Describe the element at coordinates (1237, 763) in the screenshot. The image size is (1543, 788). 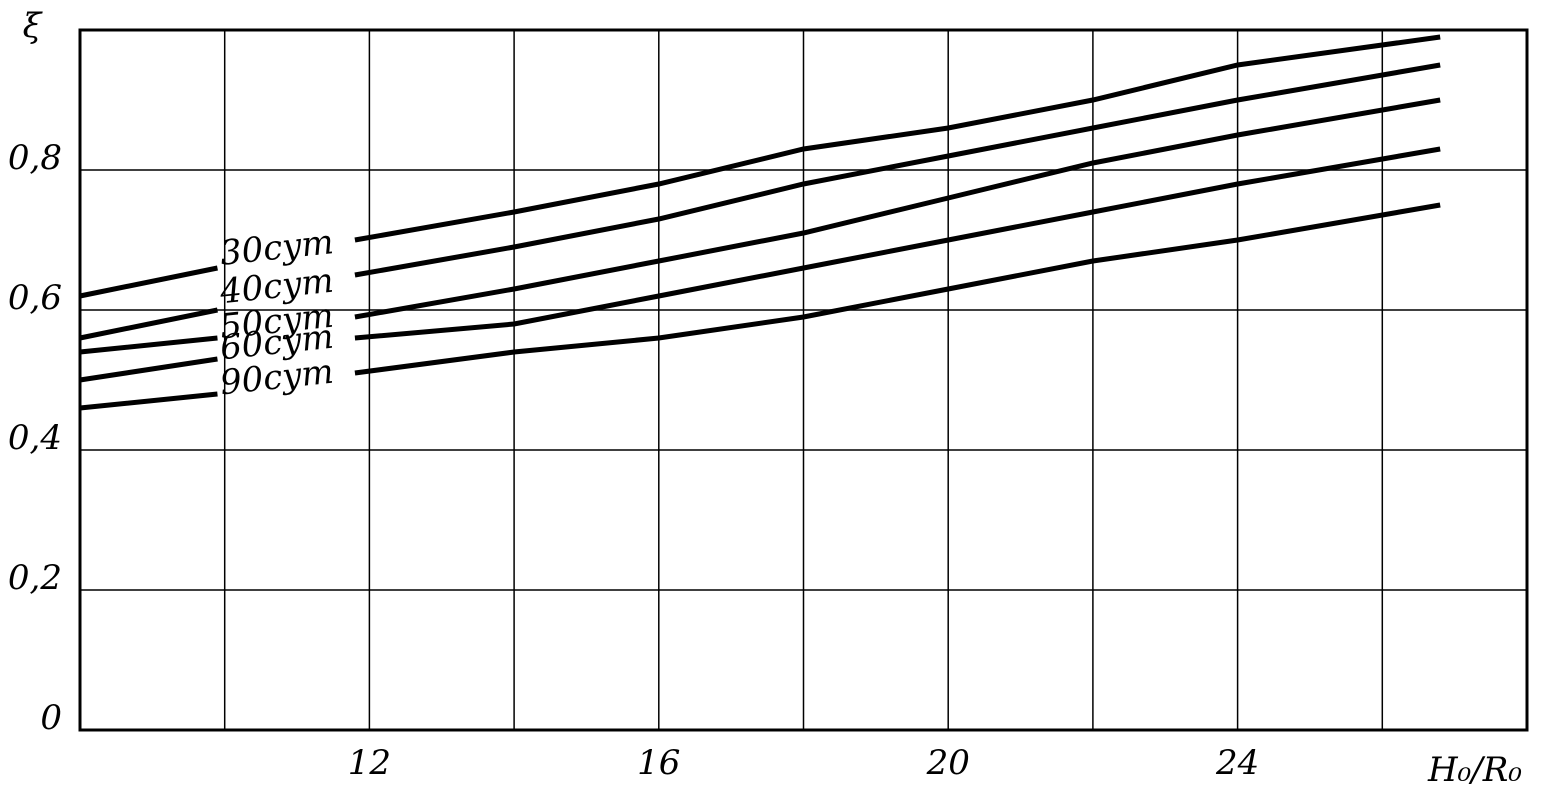
I see `x-tick-label: 24` at that location.